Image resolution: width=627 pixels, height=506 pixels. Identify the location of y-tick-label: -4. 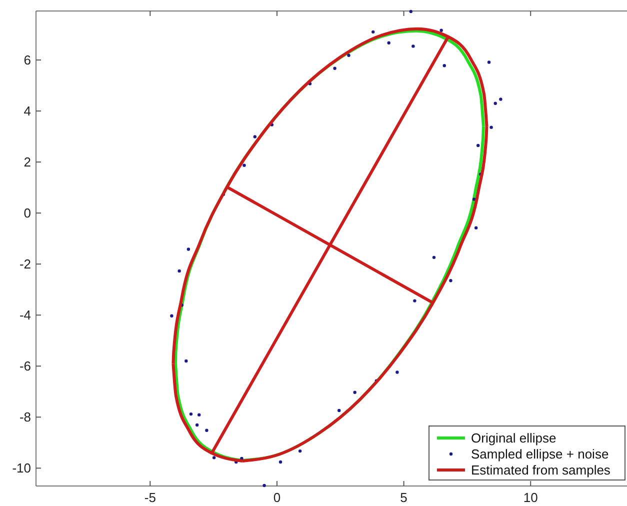
(25, 315).